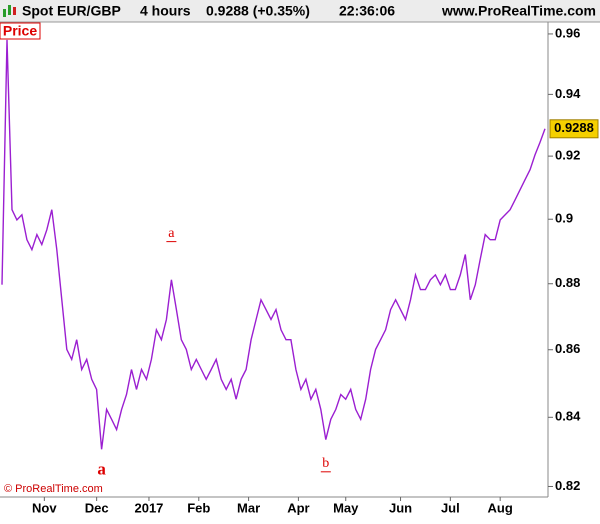 Image resolution: width=600 pixels, height=524 pixels. What do you see at coordinates (71, 11) in the screenshot?
I see `symbol: Spot EUR/GBP` at bounding box center [71, 11].